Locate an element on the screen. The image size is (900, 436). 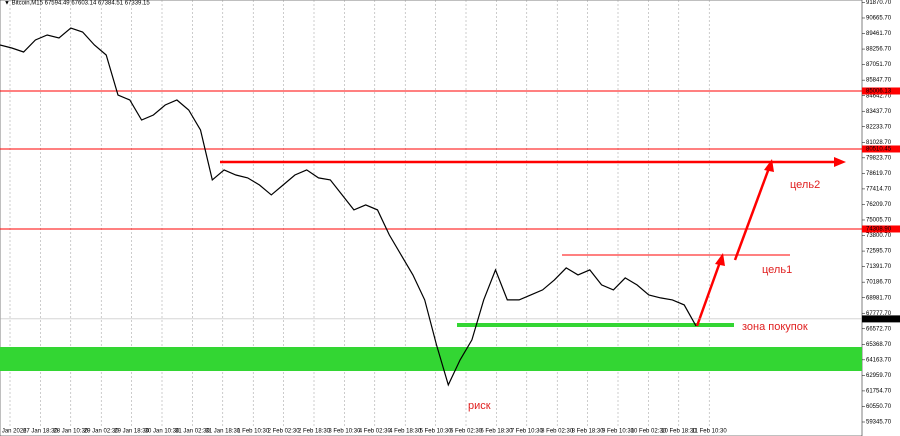
y-tick-label: 71391.70 is located at coordinates (879, 267).